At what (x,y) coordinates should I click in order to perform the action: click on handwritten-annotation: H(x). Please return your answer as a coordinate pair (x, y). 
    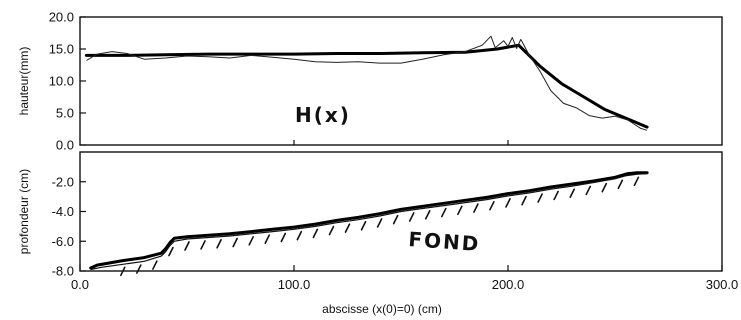
    Looking at the image, I should click on (323, 115).